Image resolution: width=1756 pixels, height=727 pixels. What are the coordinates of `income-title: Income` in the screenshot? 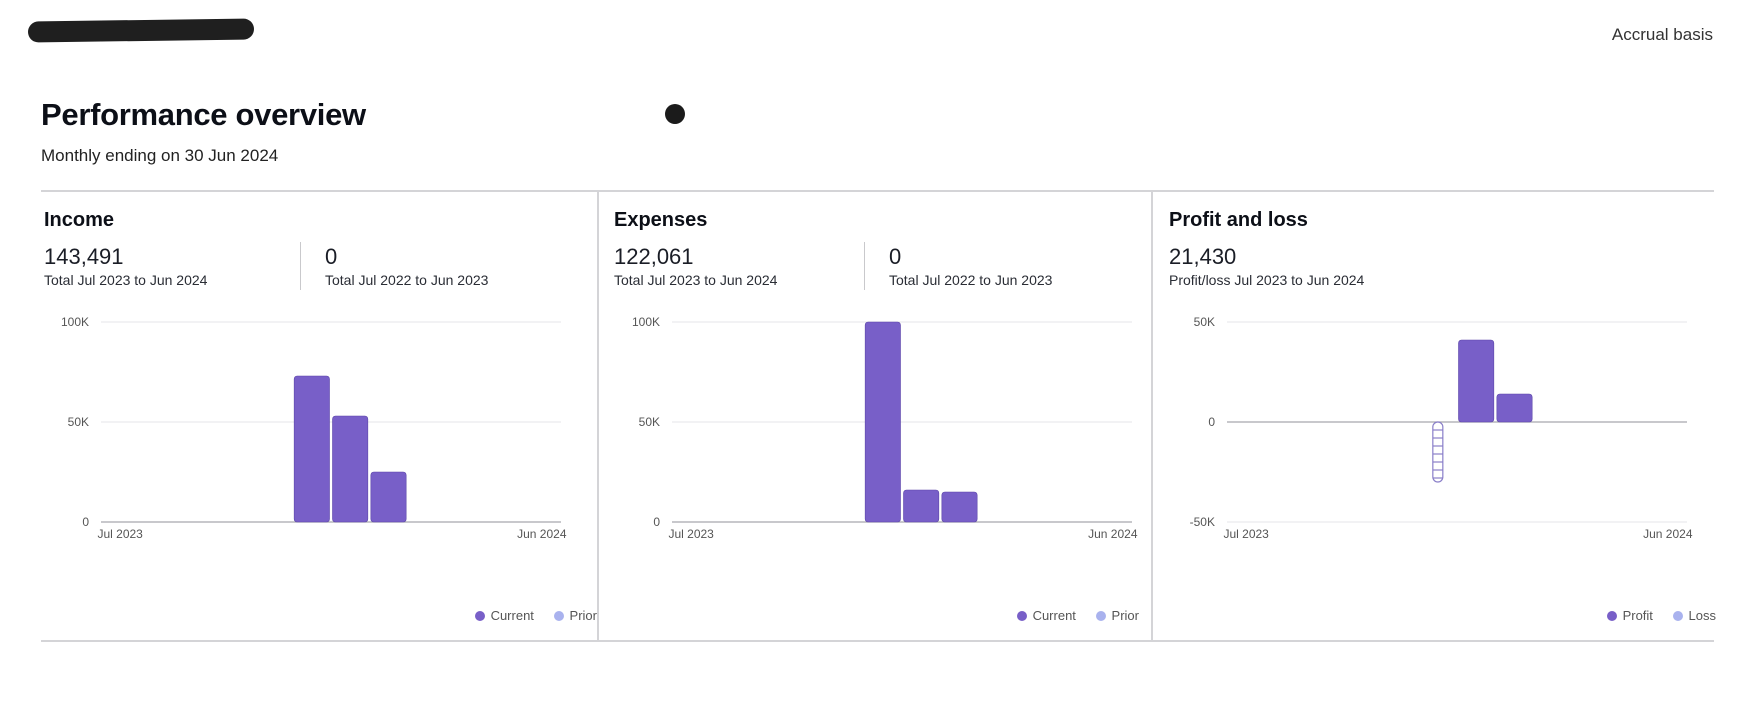 It's located at (79, 220).